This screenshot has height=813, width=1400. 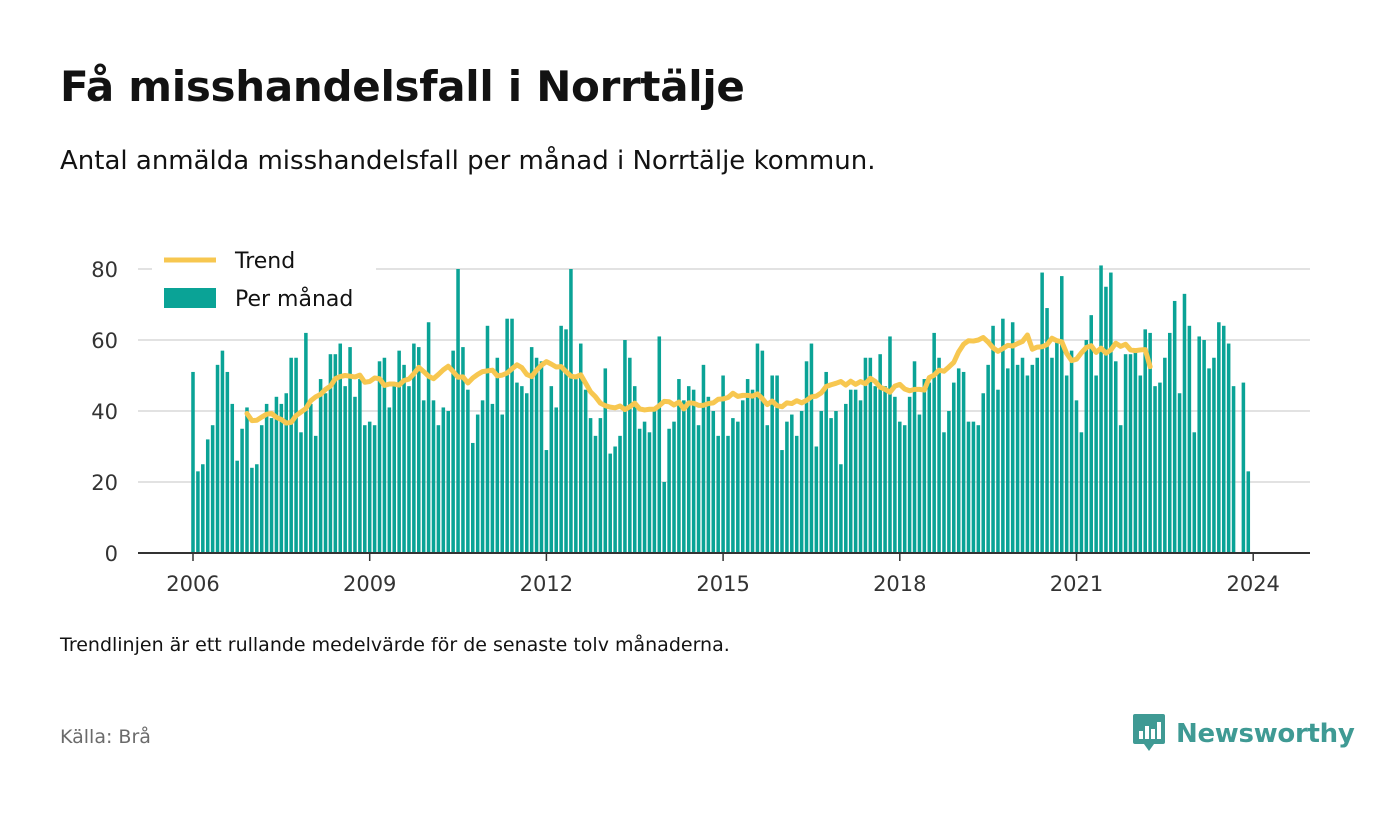 What do you see at coordinates (104, 412) in the screenshot?
I see `y-axis-ticks: 0 20 40 60 80` at bounding box center [104, 412].